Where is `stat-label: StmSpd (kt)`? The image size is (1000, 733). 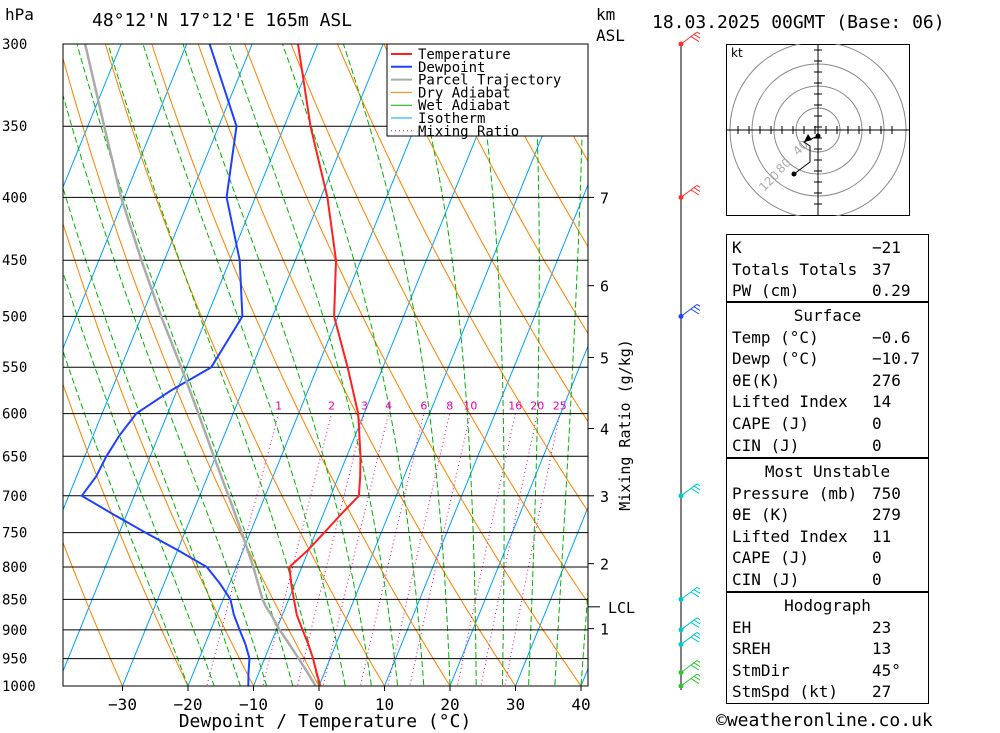
stat-label: StmSpd (kt) is located at coordinates (785, 692).